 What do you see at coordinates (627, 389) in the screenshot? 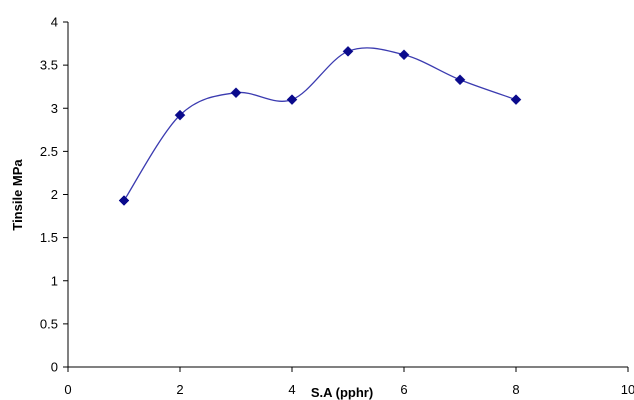
I see `x-tick-label: 10` at bounding box center [627, 389].